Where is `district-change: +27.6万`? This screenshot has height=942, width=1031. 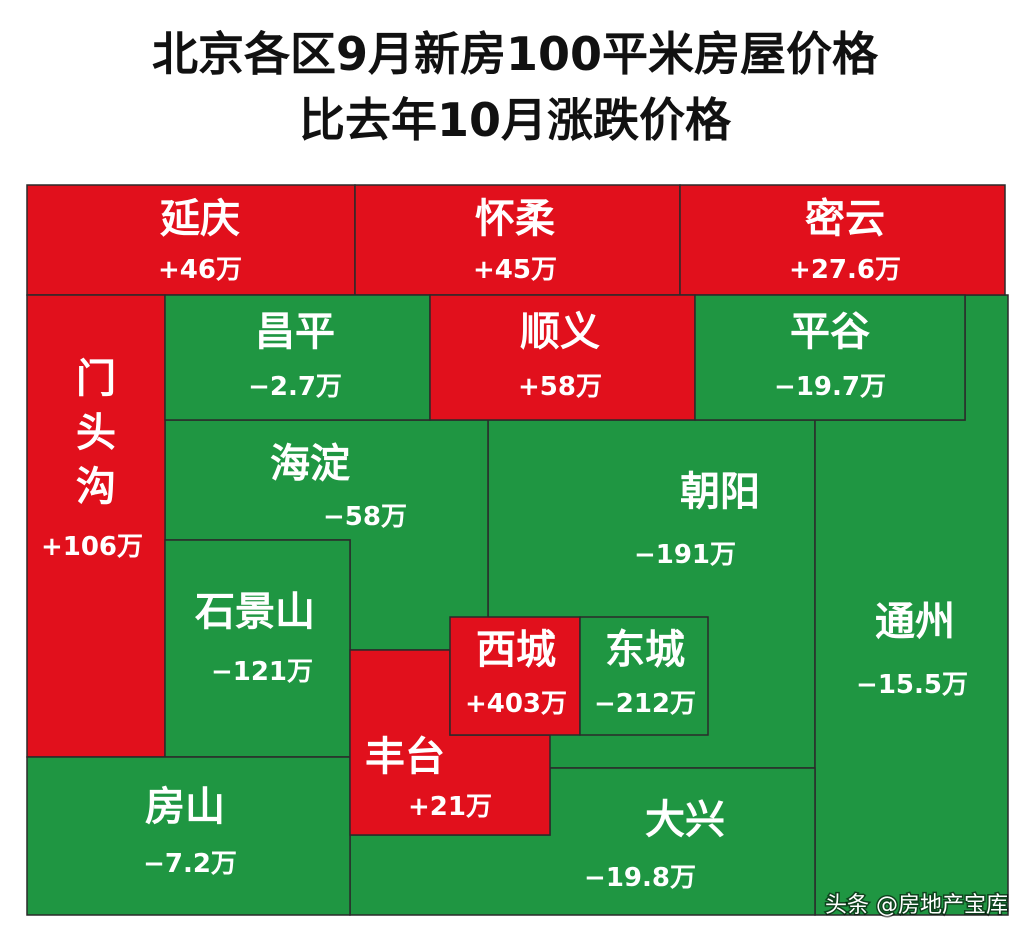 district-change: +27.6万 is located at coordinates (845, 270).